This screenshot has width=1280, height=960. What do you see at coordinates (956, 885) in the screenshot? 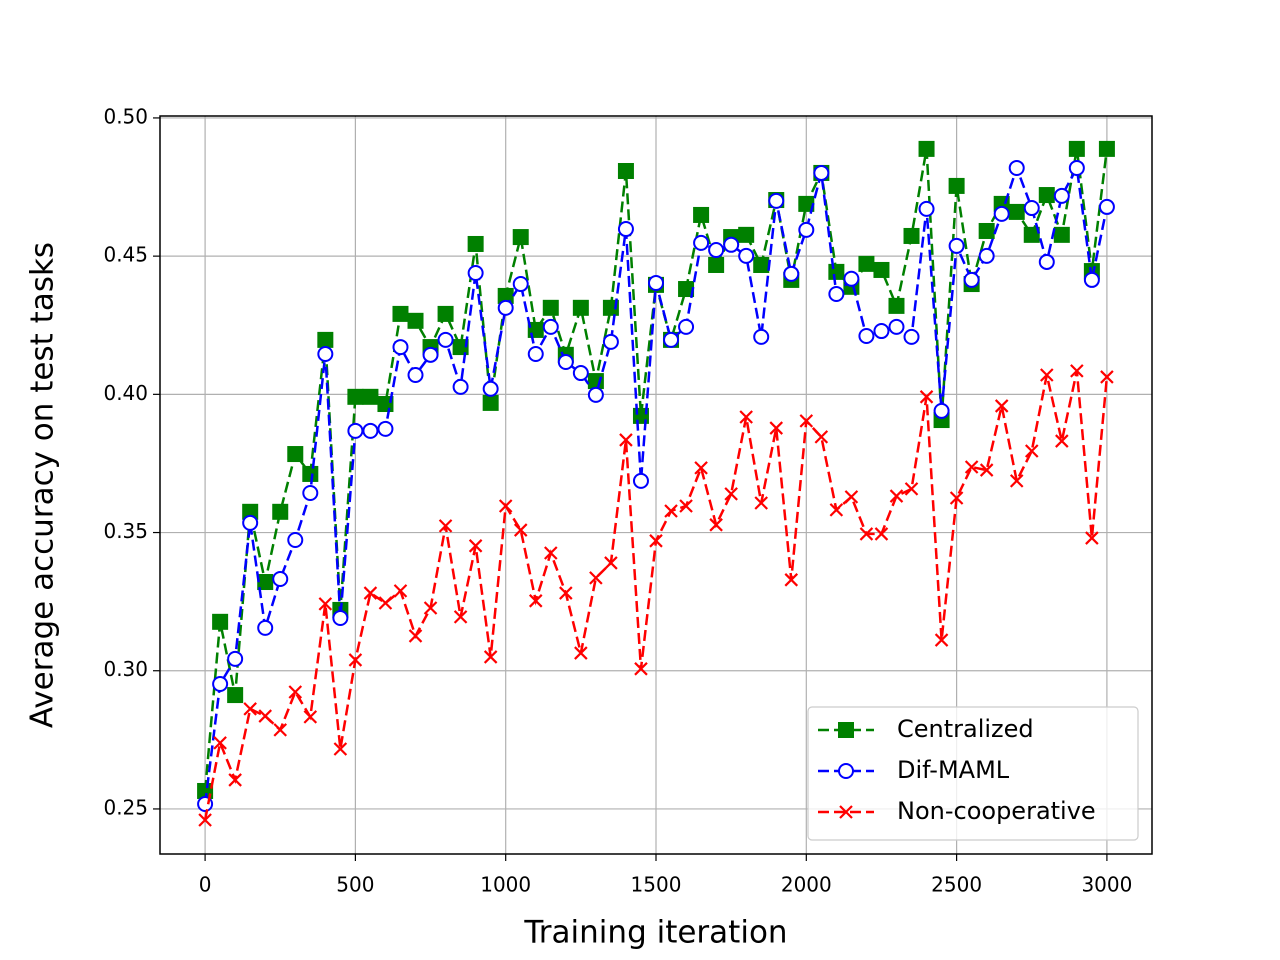
I see `x-tick-label: 2500` at bounding box center [956, 885].